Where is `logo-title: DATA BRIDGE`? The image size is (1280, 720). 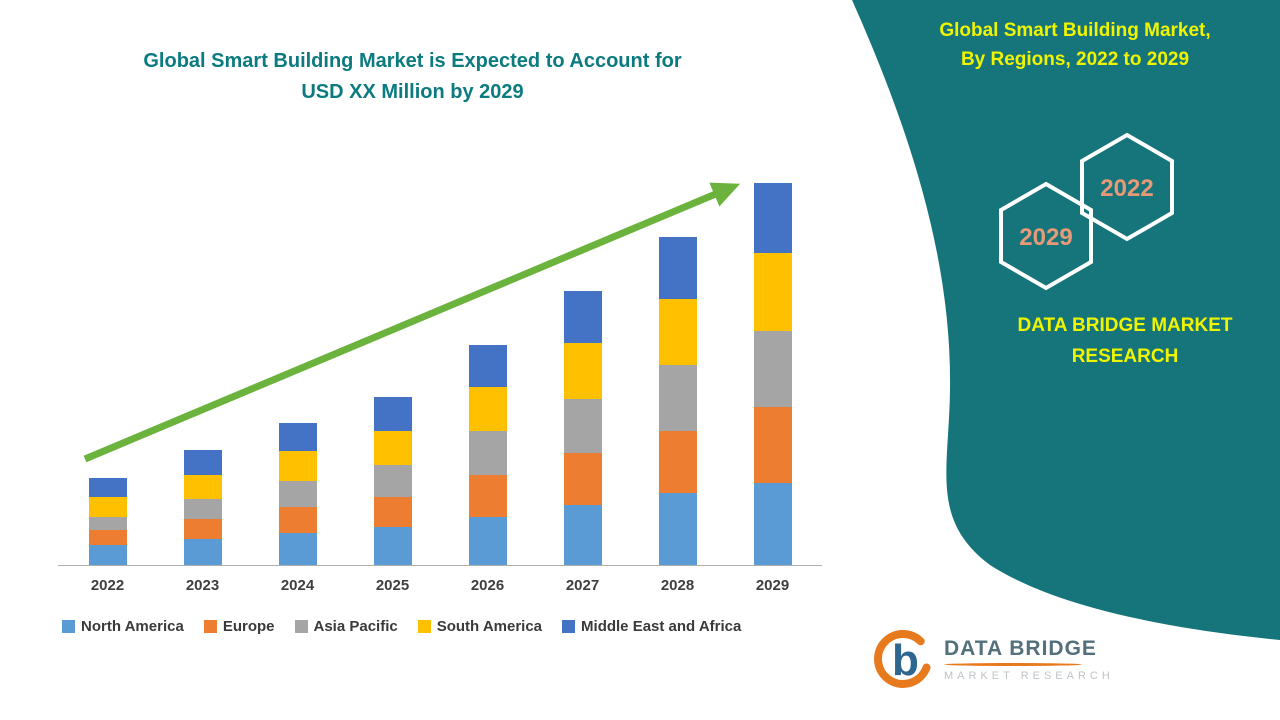 logo-title: DATA BRIDGE is located at coordinates (1020, 648).